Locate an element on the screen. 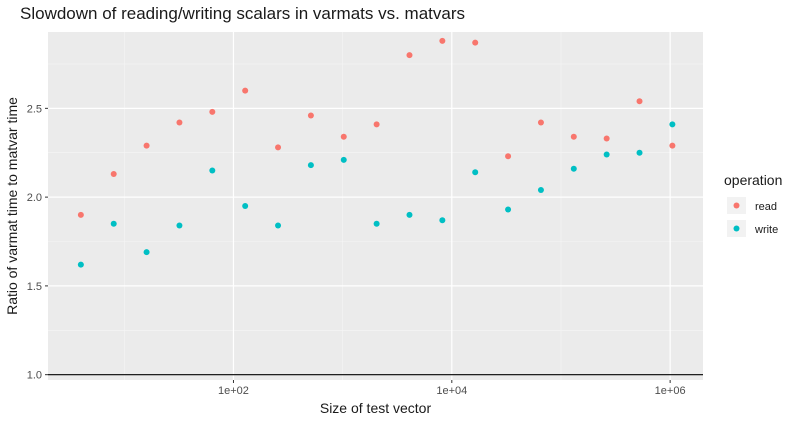 The width and height of the screenshot is (800, 423). y-tick-label: 1.5 is located at coordinates (34, 287).